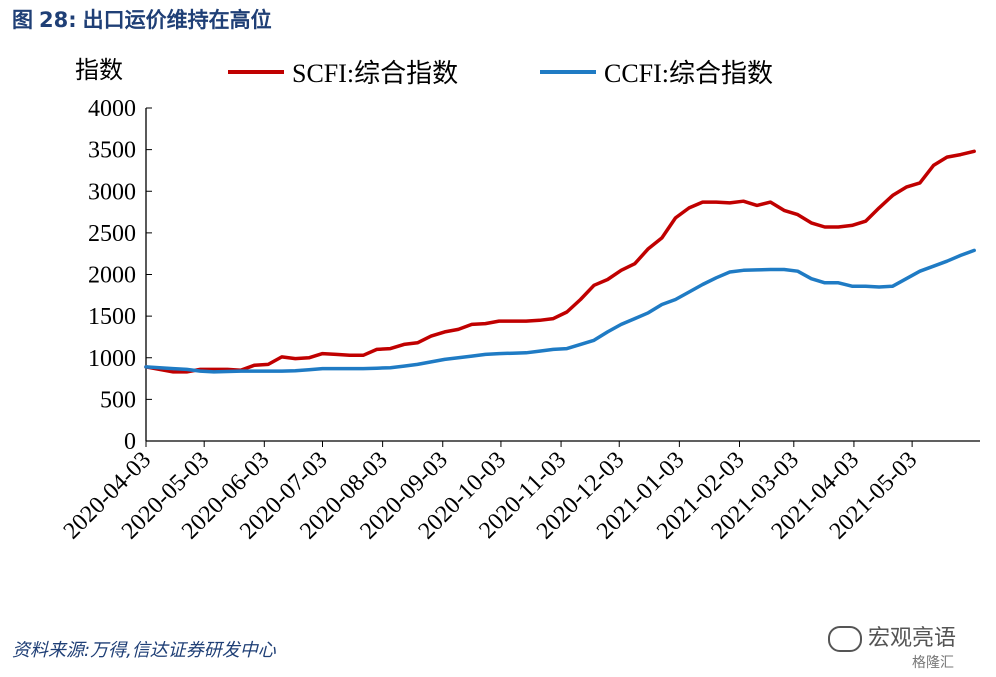 The height and width of the screenshot is (677, 996). Describe the element at coordinates (144, 650) in the screenshot. I see `source-note: 资料来源:万得,信达证券研发中心` at that location.